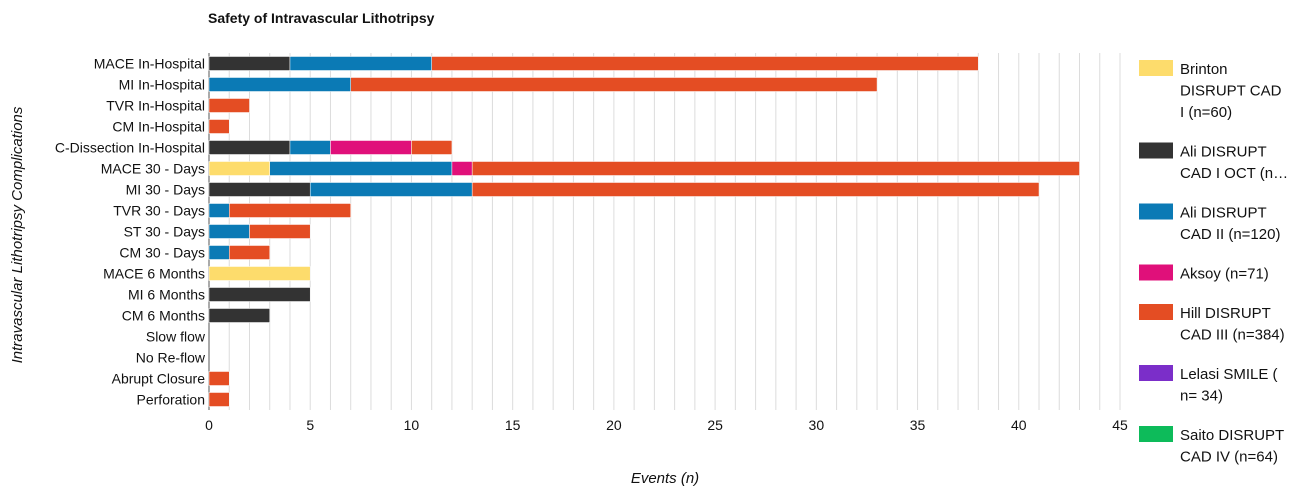 Image resolution: width=1313 pixels, height=489 pixels. I want to click on y-tick-label: TVR 30 - Days, so click(159, 211).